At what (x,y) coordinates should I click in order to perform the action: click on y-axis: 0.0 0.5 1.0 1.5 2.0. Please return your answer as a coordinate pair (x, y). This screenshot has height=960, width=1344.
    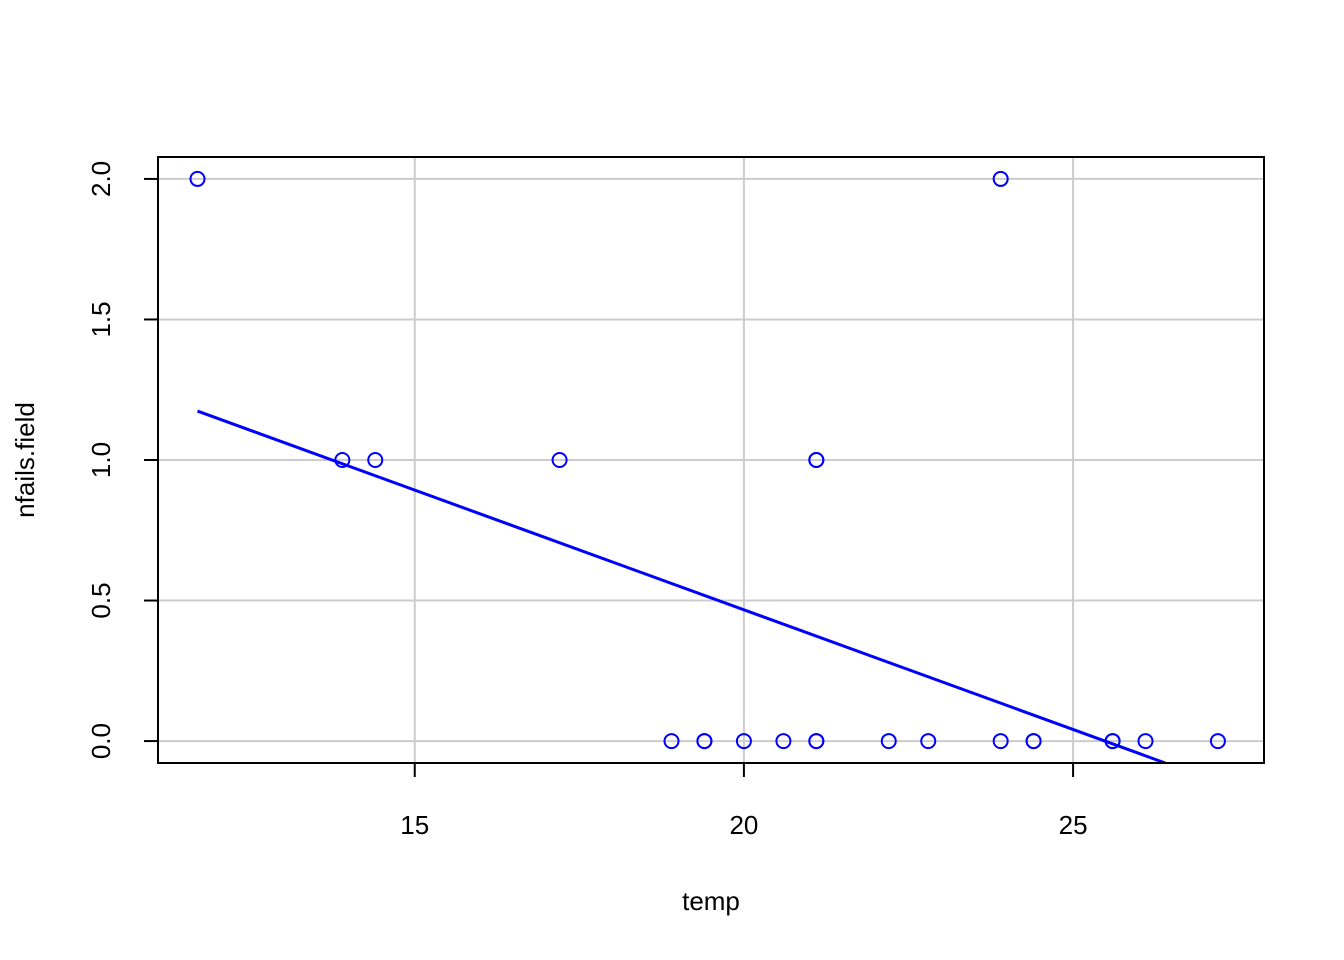
    Looking at the image, I should click on (122, 460).